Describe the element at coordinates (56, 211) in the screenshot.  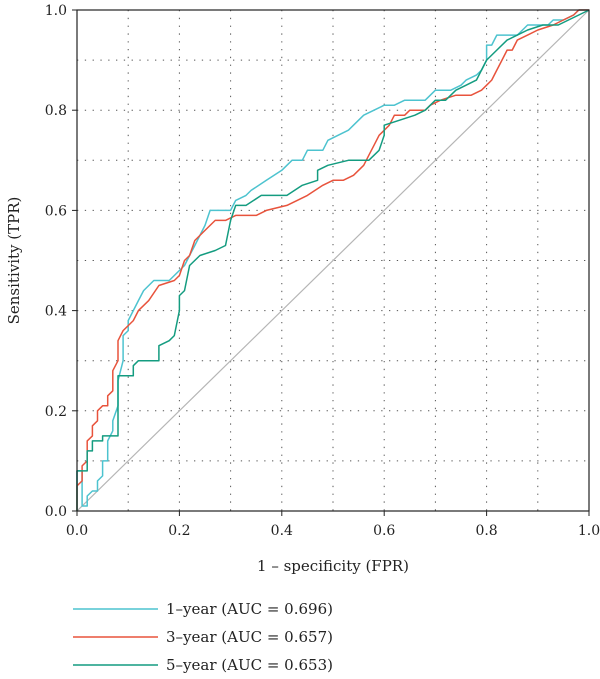
I see `y-tick-label: 0.6` at that location.